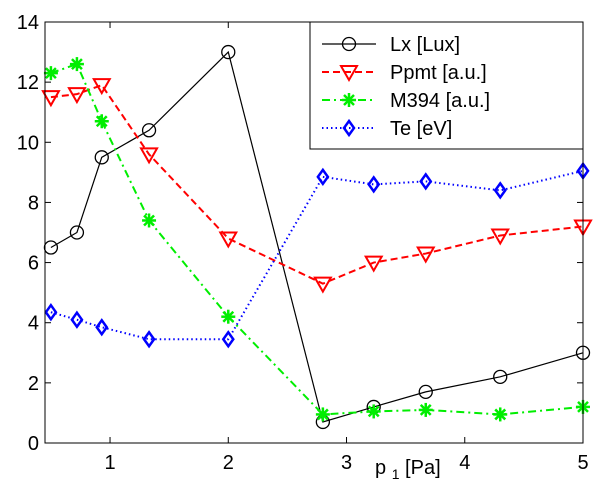  What do you see at coordinates (387, 129) in the screenshot?
I see `legend-item: Te [eV]` at bounding box center [387, 129].